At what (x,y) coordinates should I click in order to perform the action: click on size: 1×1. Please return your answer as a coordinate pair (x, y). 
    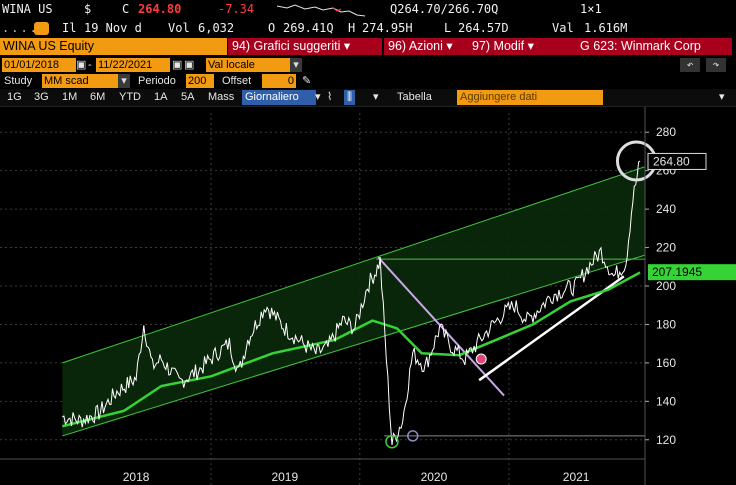
    Looking at the image, I should click on (591, 9).